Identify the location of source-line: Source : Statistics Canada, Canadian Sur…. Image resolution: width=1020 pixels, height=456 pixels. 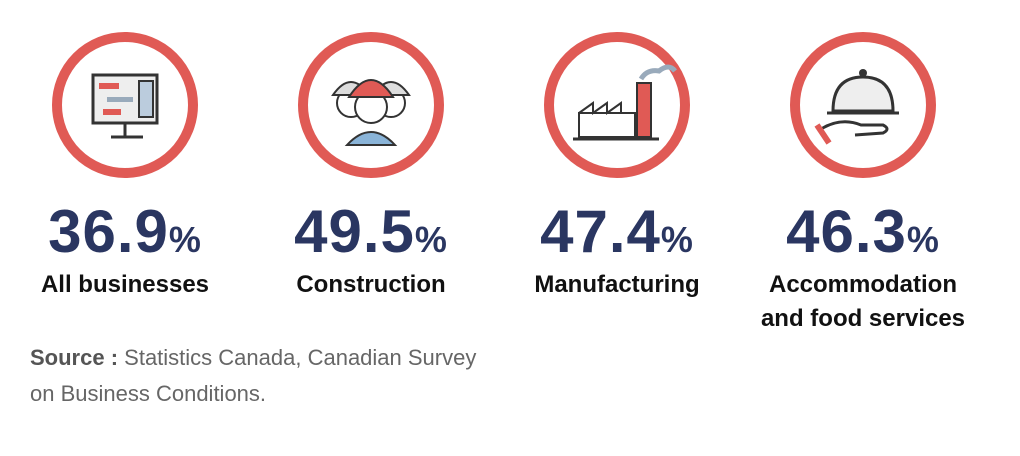
(253, 358).